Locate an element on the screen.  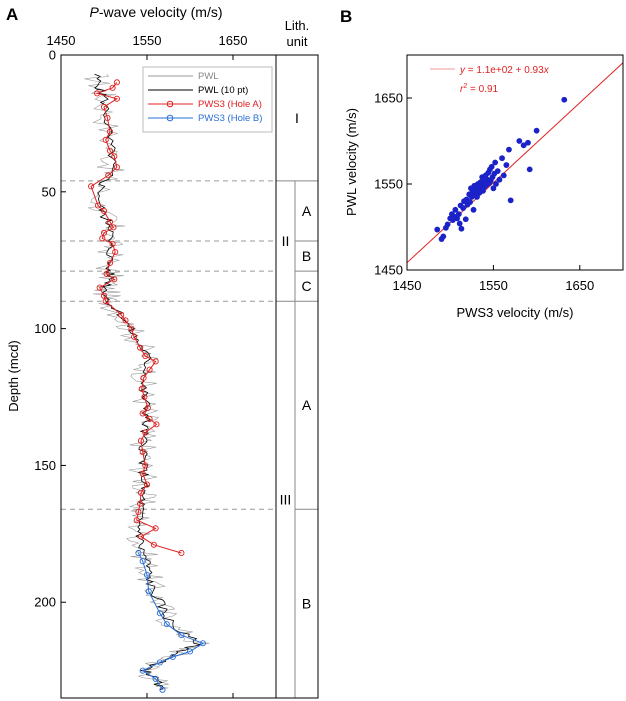
lith-subunit-label-1-0: A is located at coordinates (307, 211).